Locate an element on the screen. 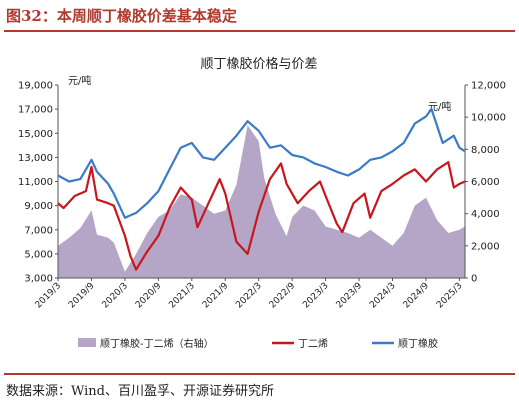 The height and width of the screenshot is (406, 519). x-tick-label: 2021/3 is located at coordinates (181, 295).